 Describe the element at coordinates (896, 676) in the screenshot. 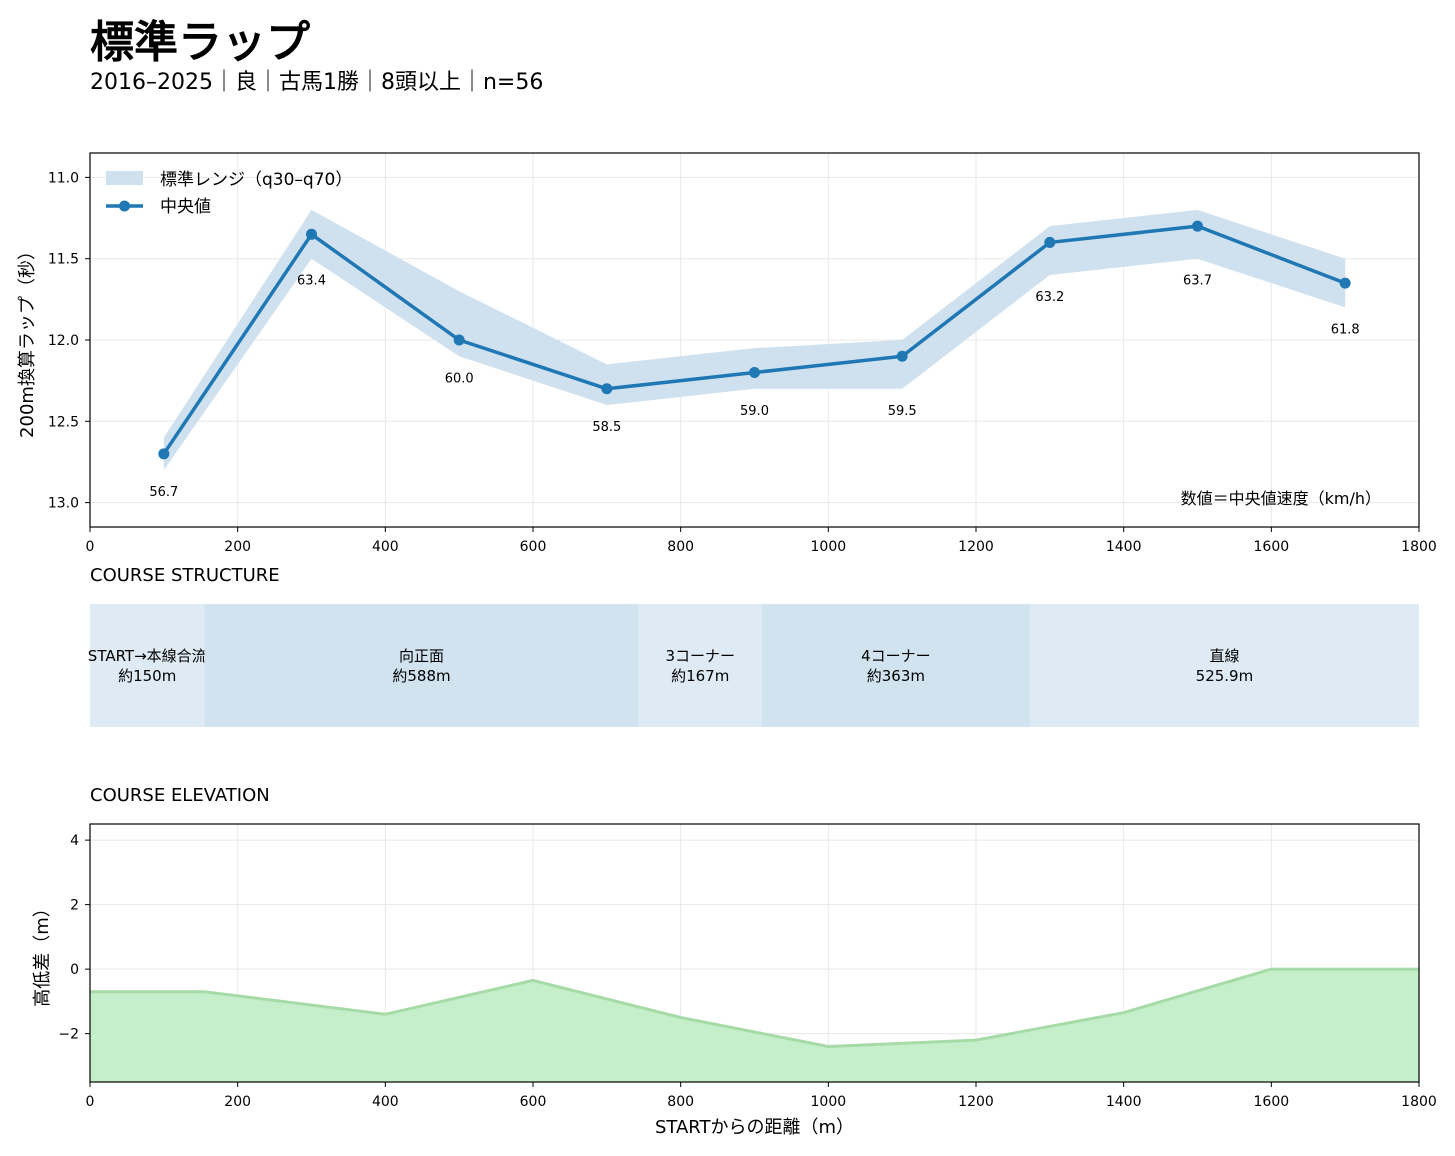

I see `segment-length: 約363m` at that location.